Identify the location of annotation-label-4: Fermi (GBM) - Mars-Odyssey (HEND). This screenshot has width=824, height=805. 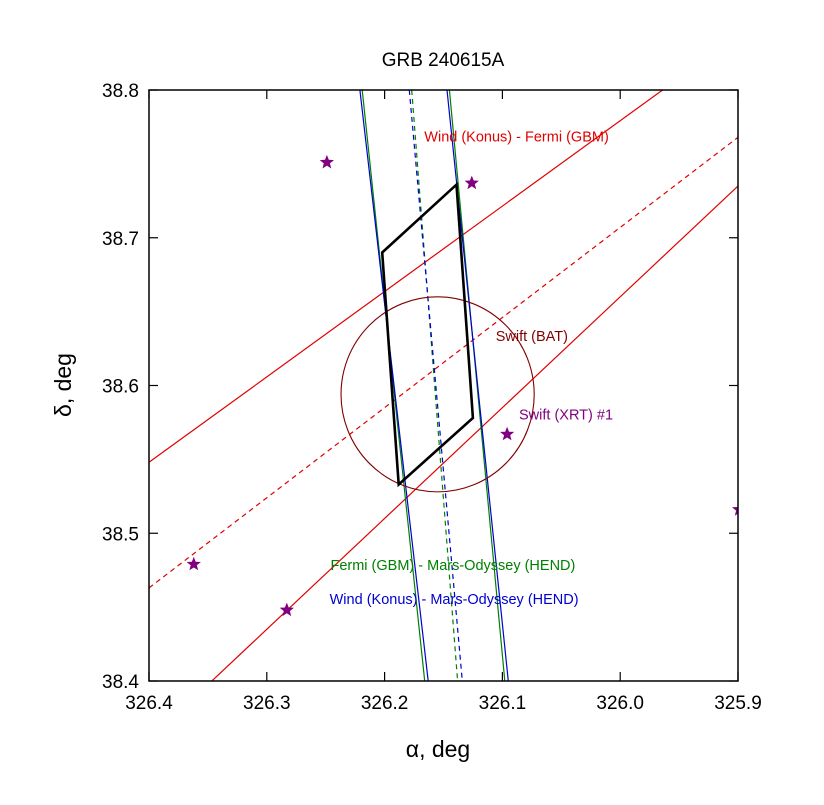
(452, 566).